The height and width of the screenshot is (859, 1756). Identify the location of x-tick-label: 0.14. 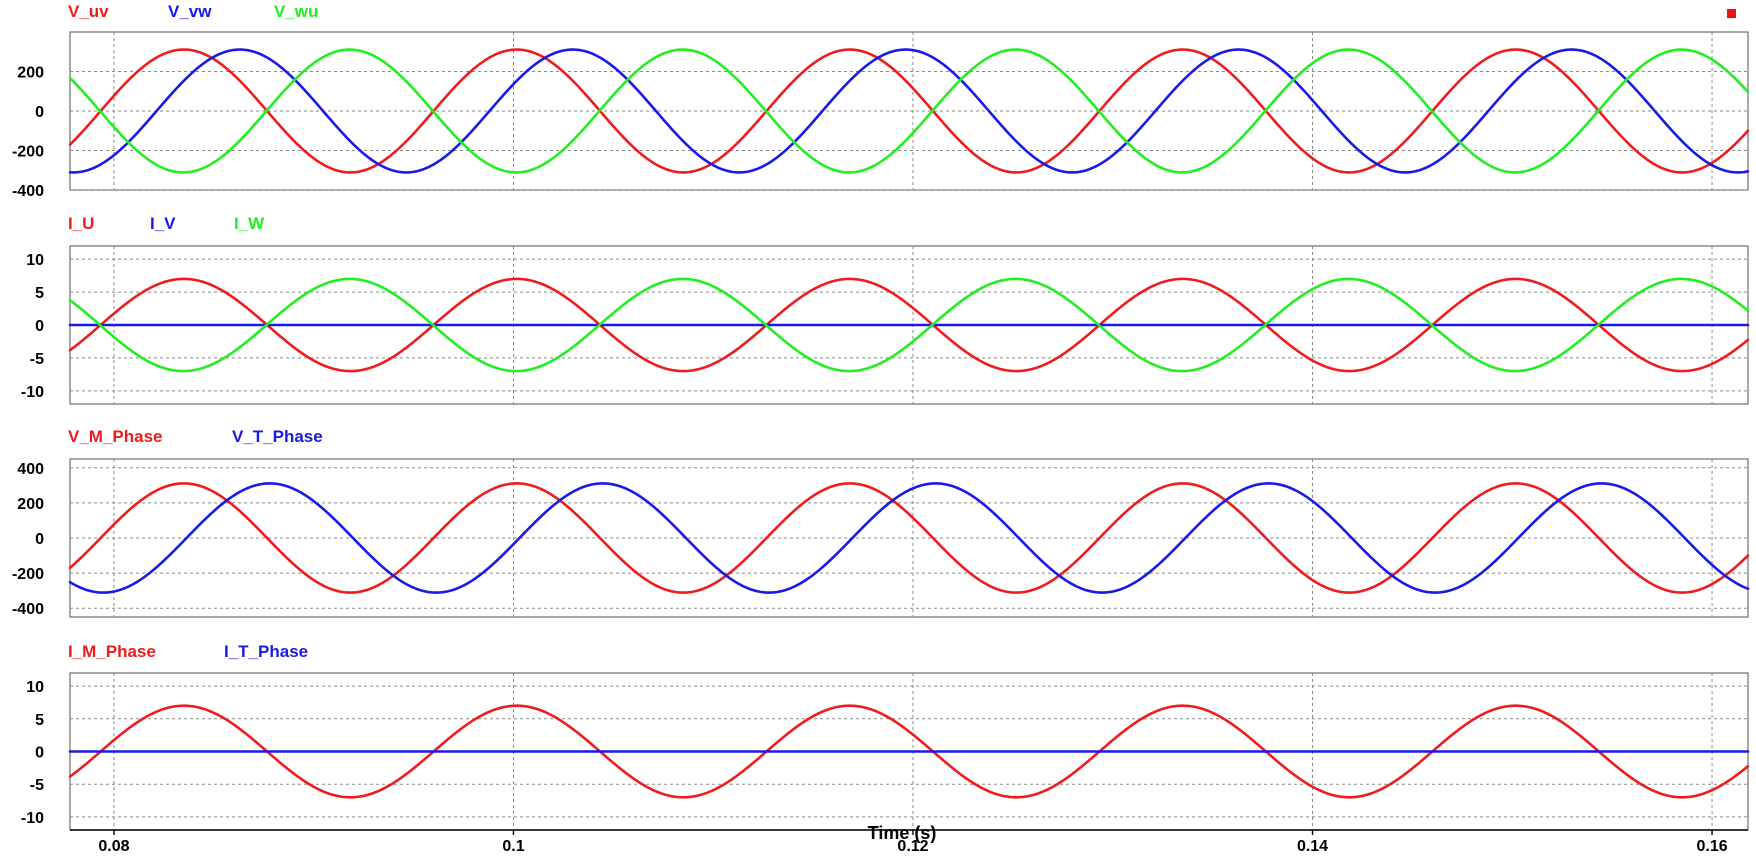
(1312, 846).